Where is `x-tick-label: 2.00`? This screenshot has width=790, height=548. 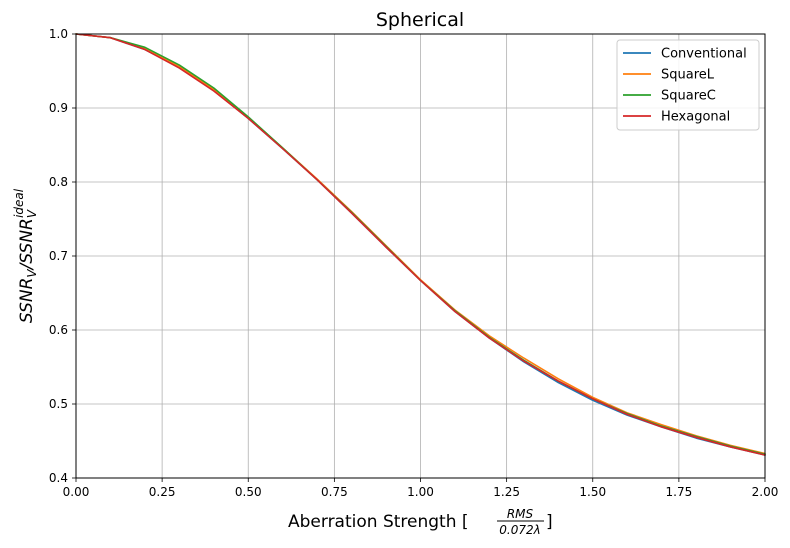
x-tick-label: 2.00 is located at coordinates (765, 492).